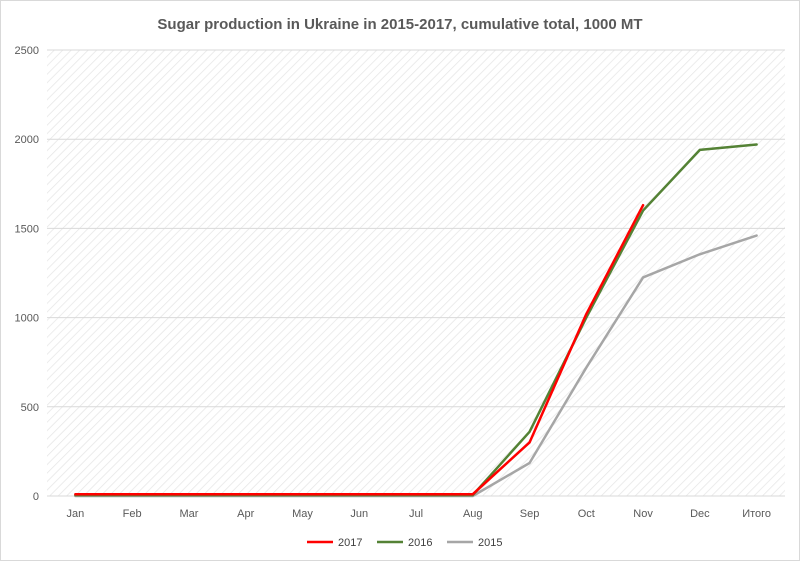 The image size is (800, 561). I want to click on legend-label-2015: 2015, so click(490, 543).